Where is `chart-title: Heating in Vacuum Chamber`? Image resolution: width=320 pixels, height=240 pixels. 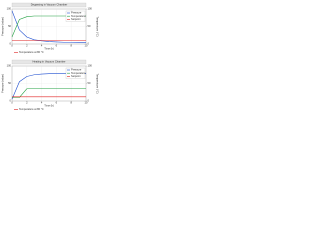 chart-title: Heating in Vacuum Chamber is located at coordinates (48, 62).